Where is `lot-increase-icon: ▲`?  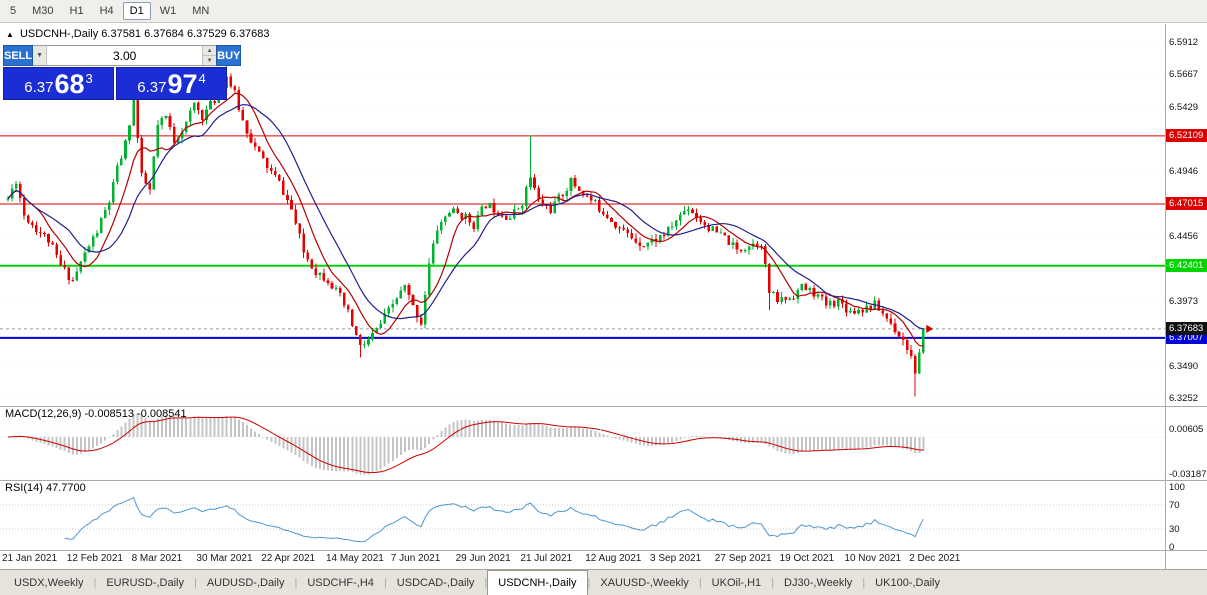 lot-increase-icon: ▲ is located at coordinates (210, 51).